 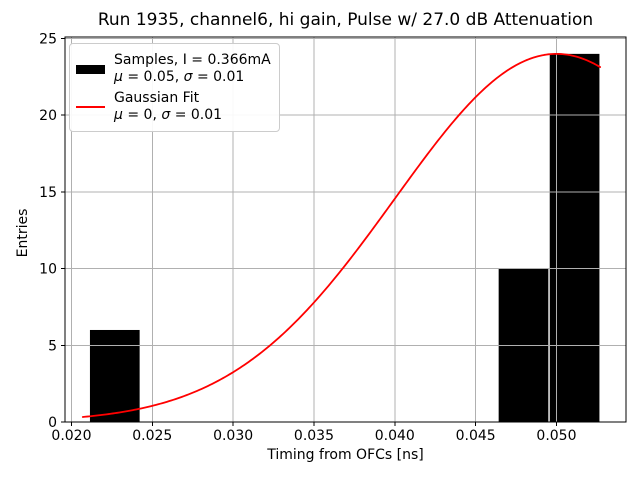 I want to click on y-tick-label: 10, so click(x=48, y=270).